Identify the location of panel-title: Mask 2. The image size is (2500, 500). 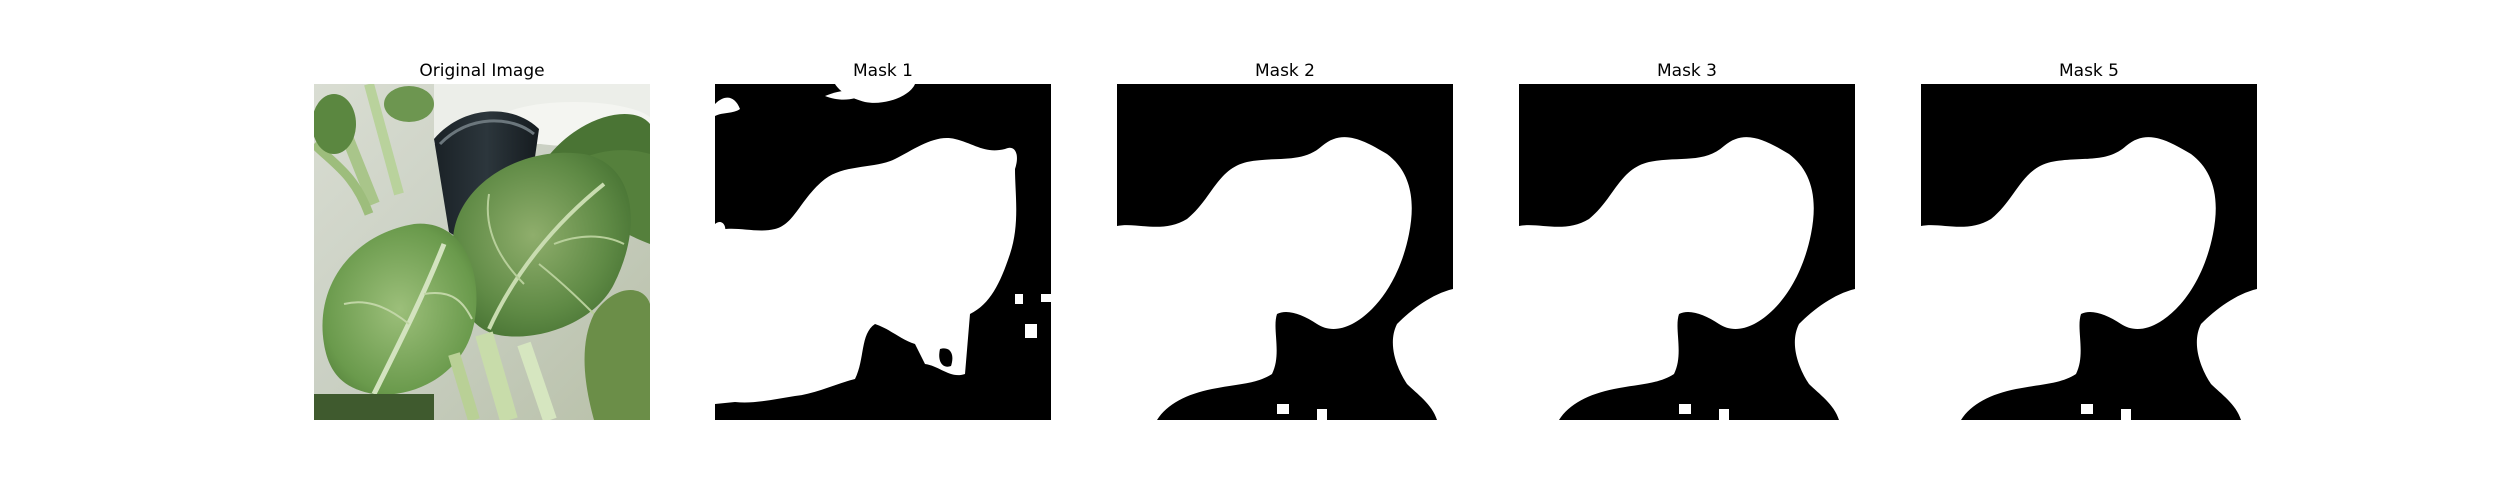
(1285, 71).